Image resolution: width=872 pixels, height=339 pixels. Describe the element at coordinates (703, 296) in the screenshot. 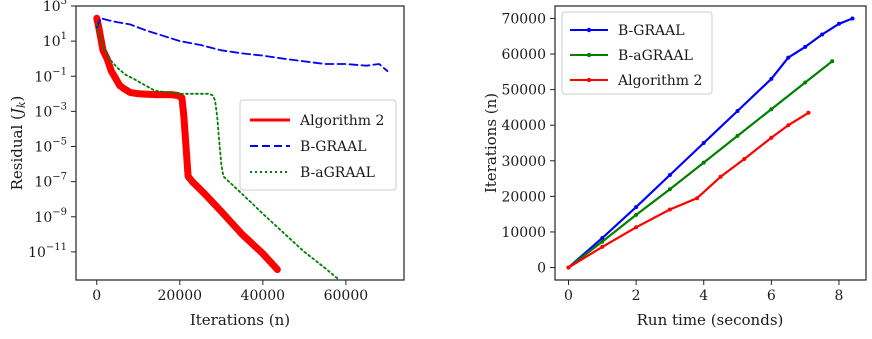

I see `iterations-xtick-label: 4` at that location.